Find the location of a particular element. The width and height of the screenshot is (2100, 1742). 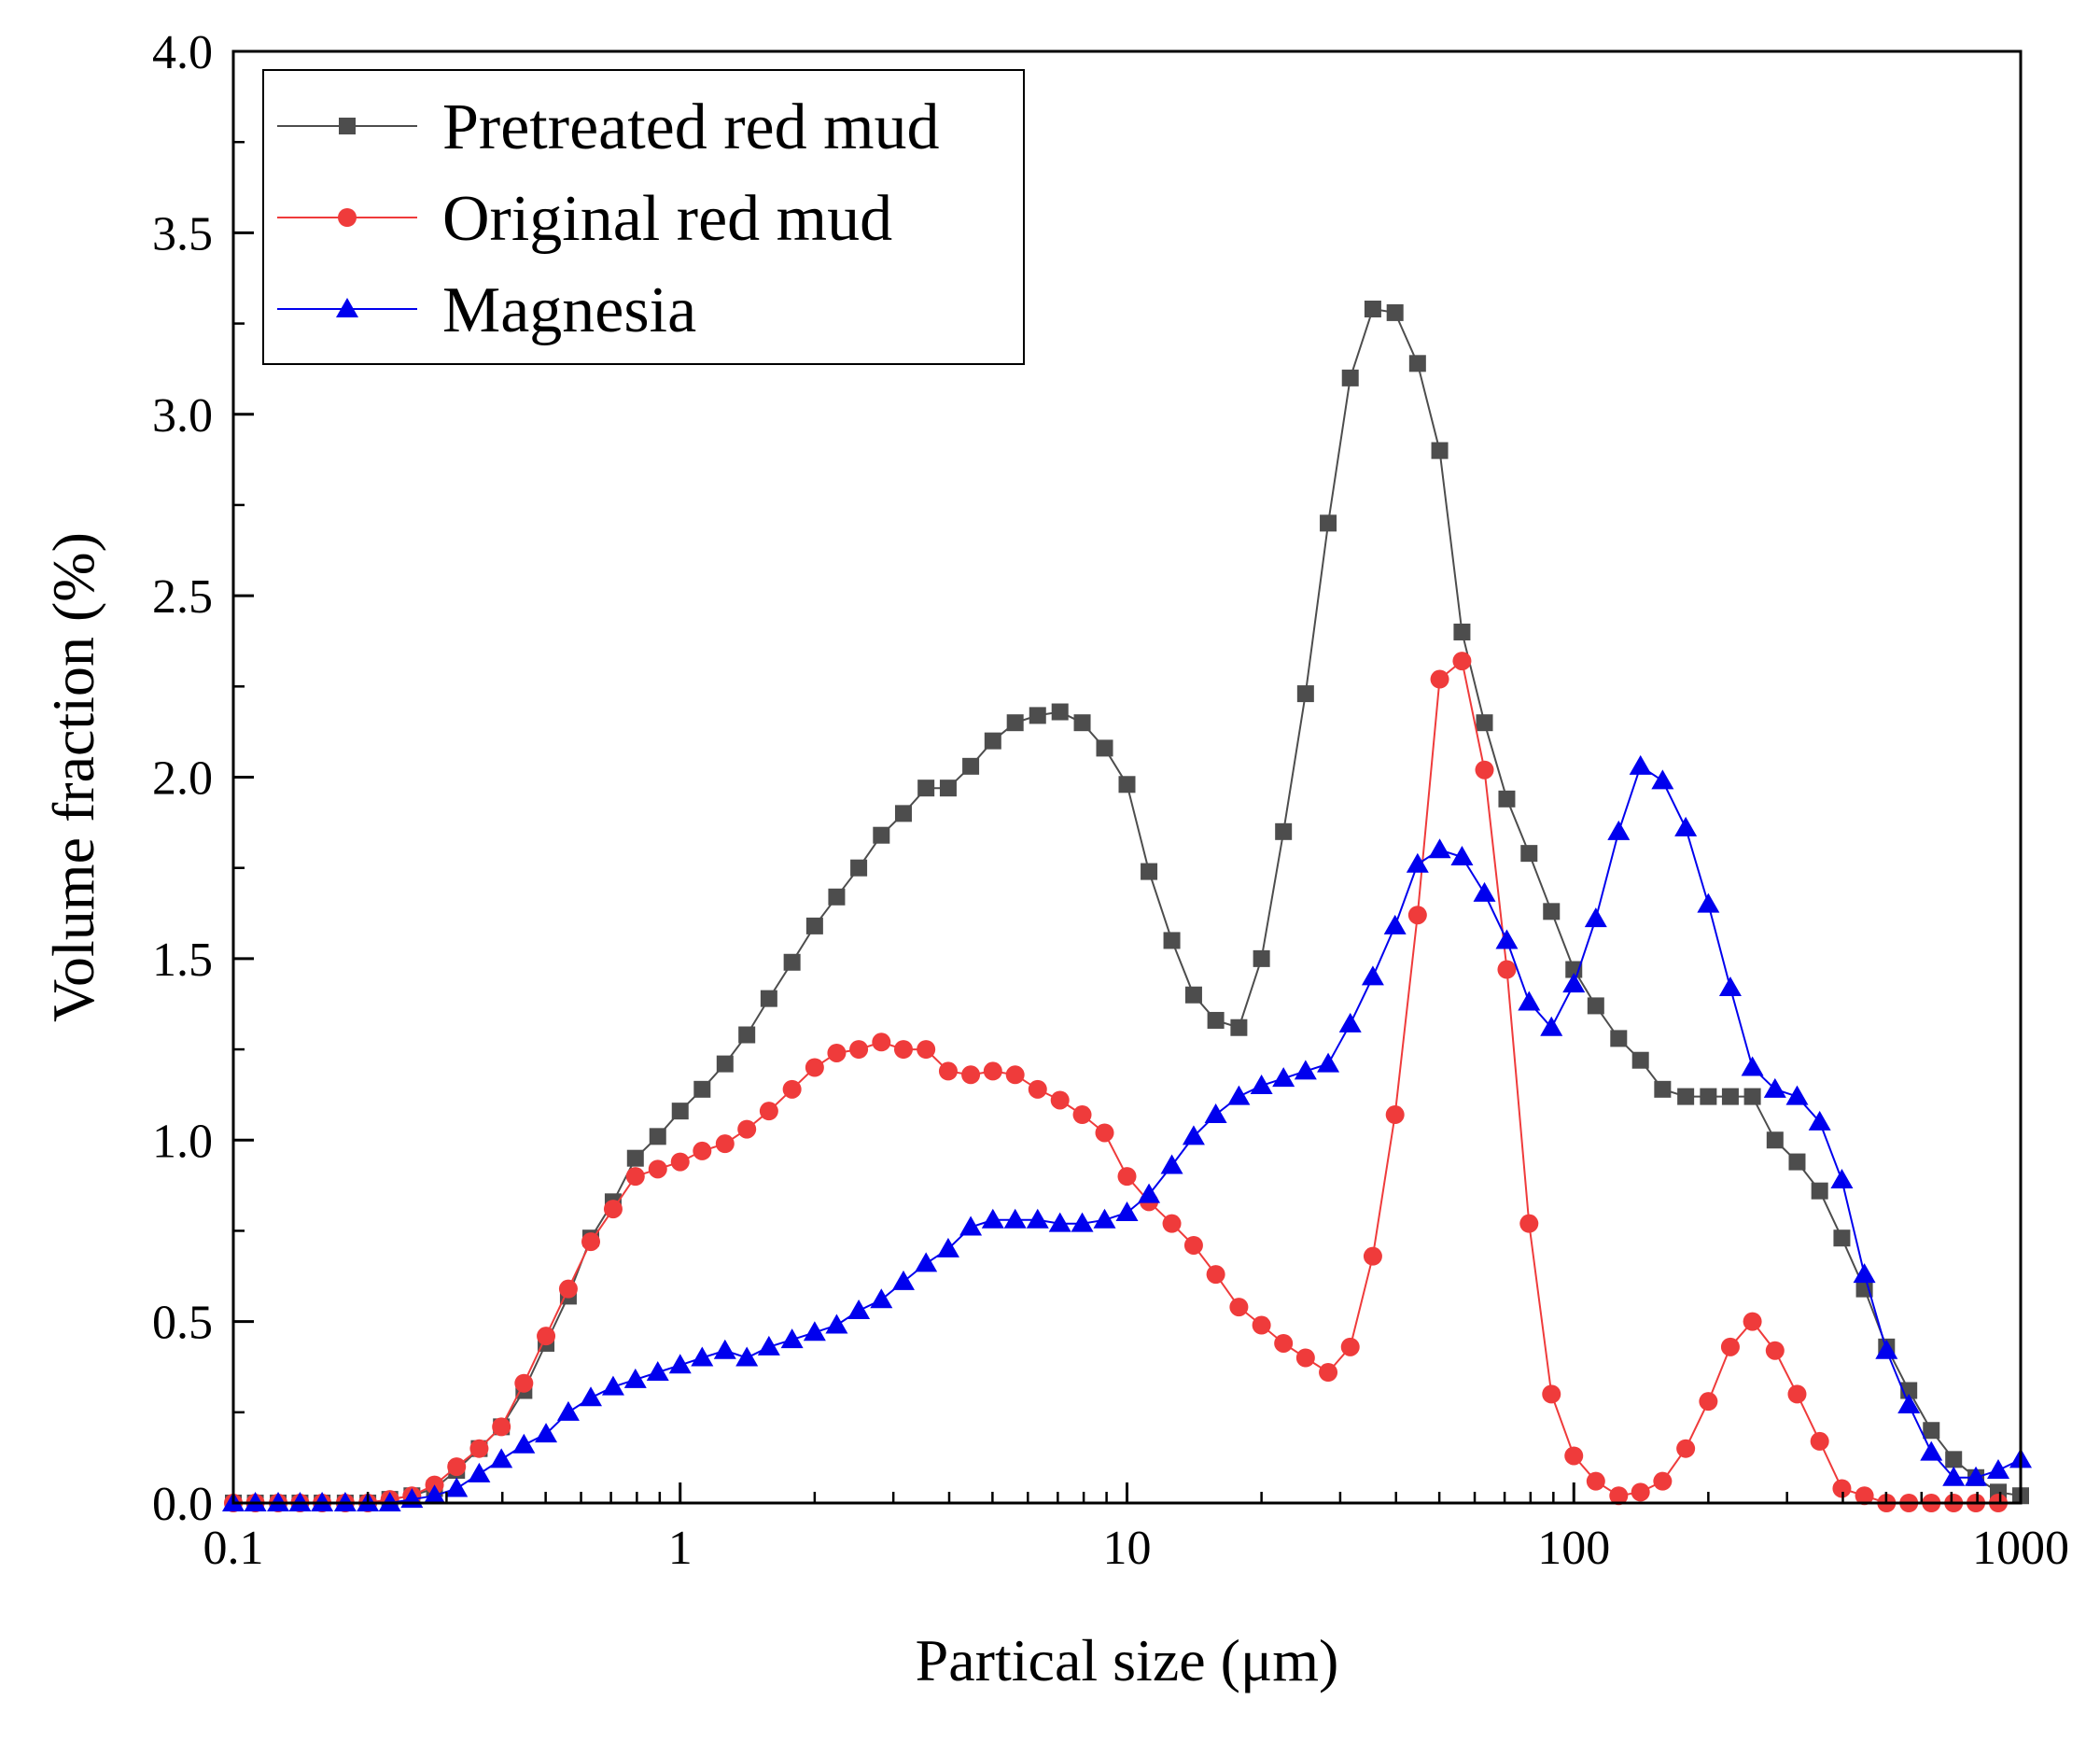

legend-entry-label: Pretreated red mud is located at coordinates (691, 127).